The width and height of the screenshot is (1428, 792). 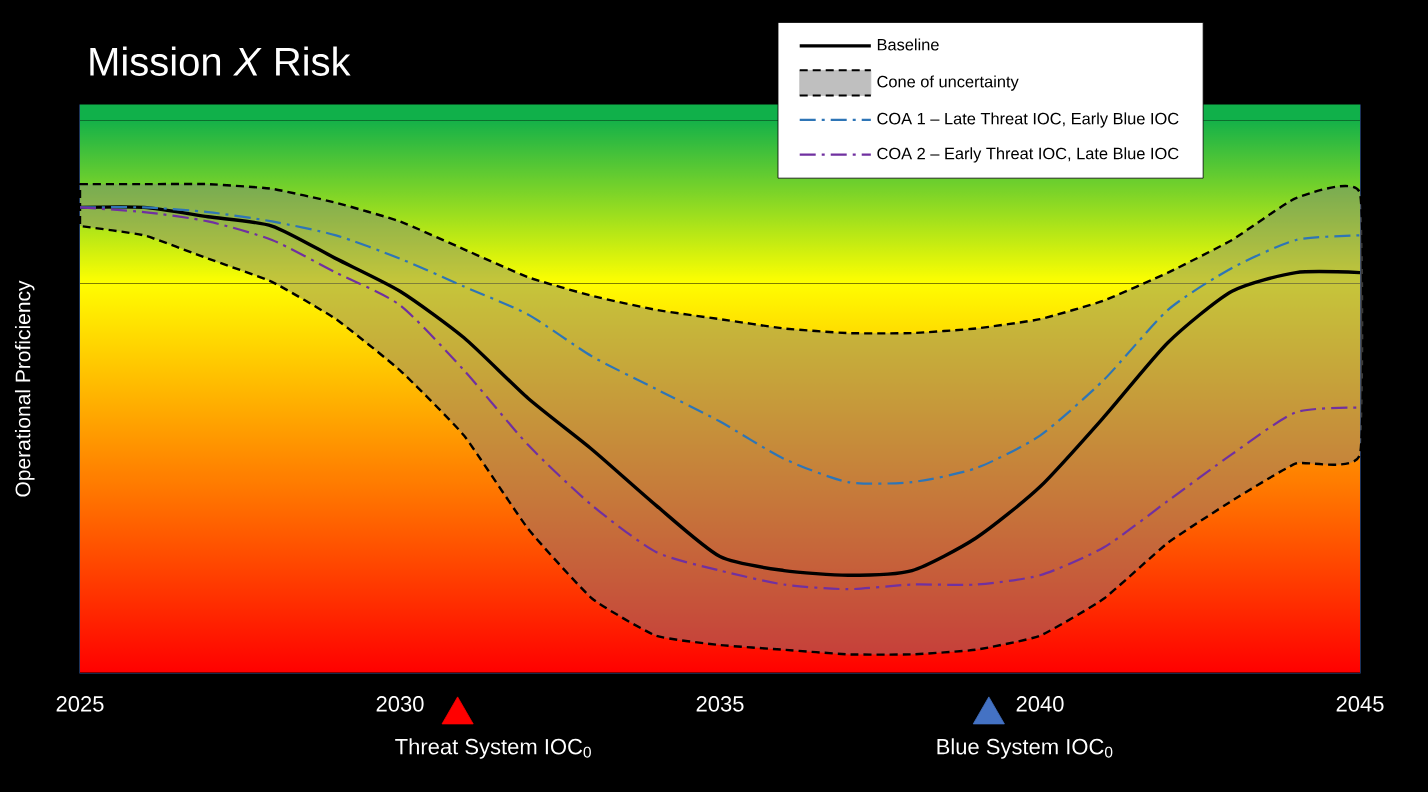 I want to click on text: Cone of uncertainty, so click(x=948, y=83).